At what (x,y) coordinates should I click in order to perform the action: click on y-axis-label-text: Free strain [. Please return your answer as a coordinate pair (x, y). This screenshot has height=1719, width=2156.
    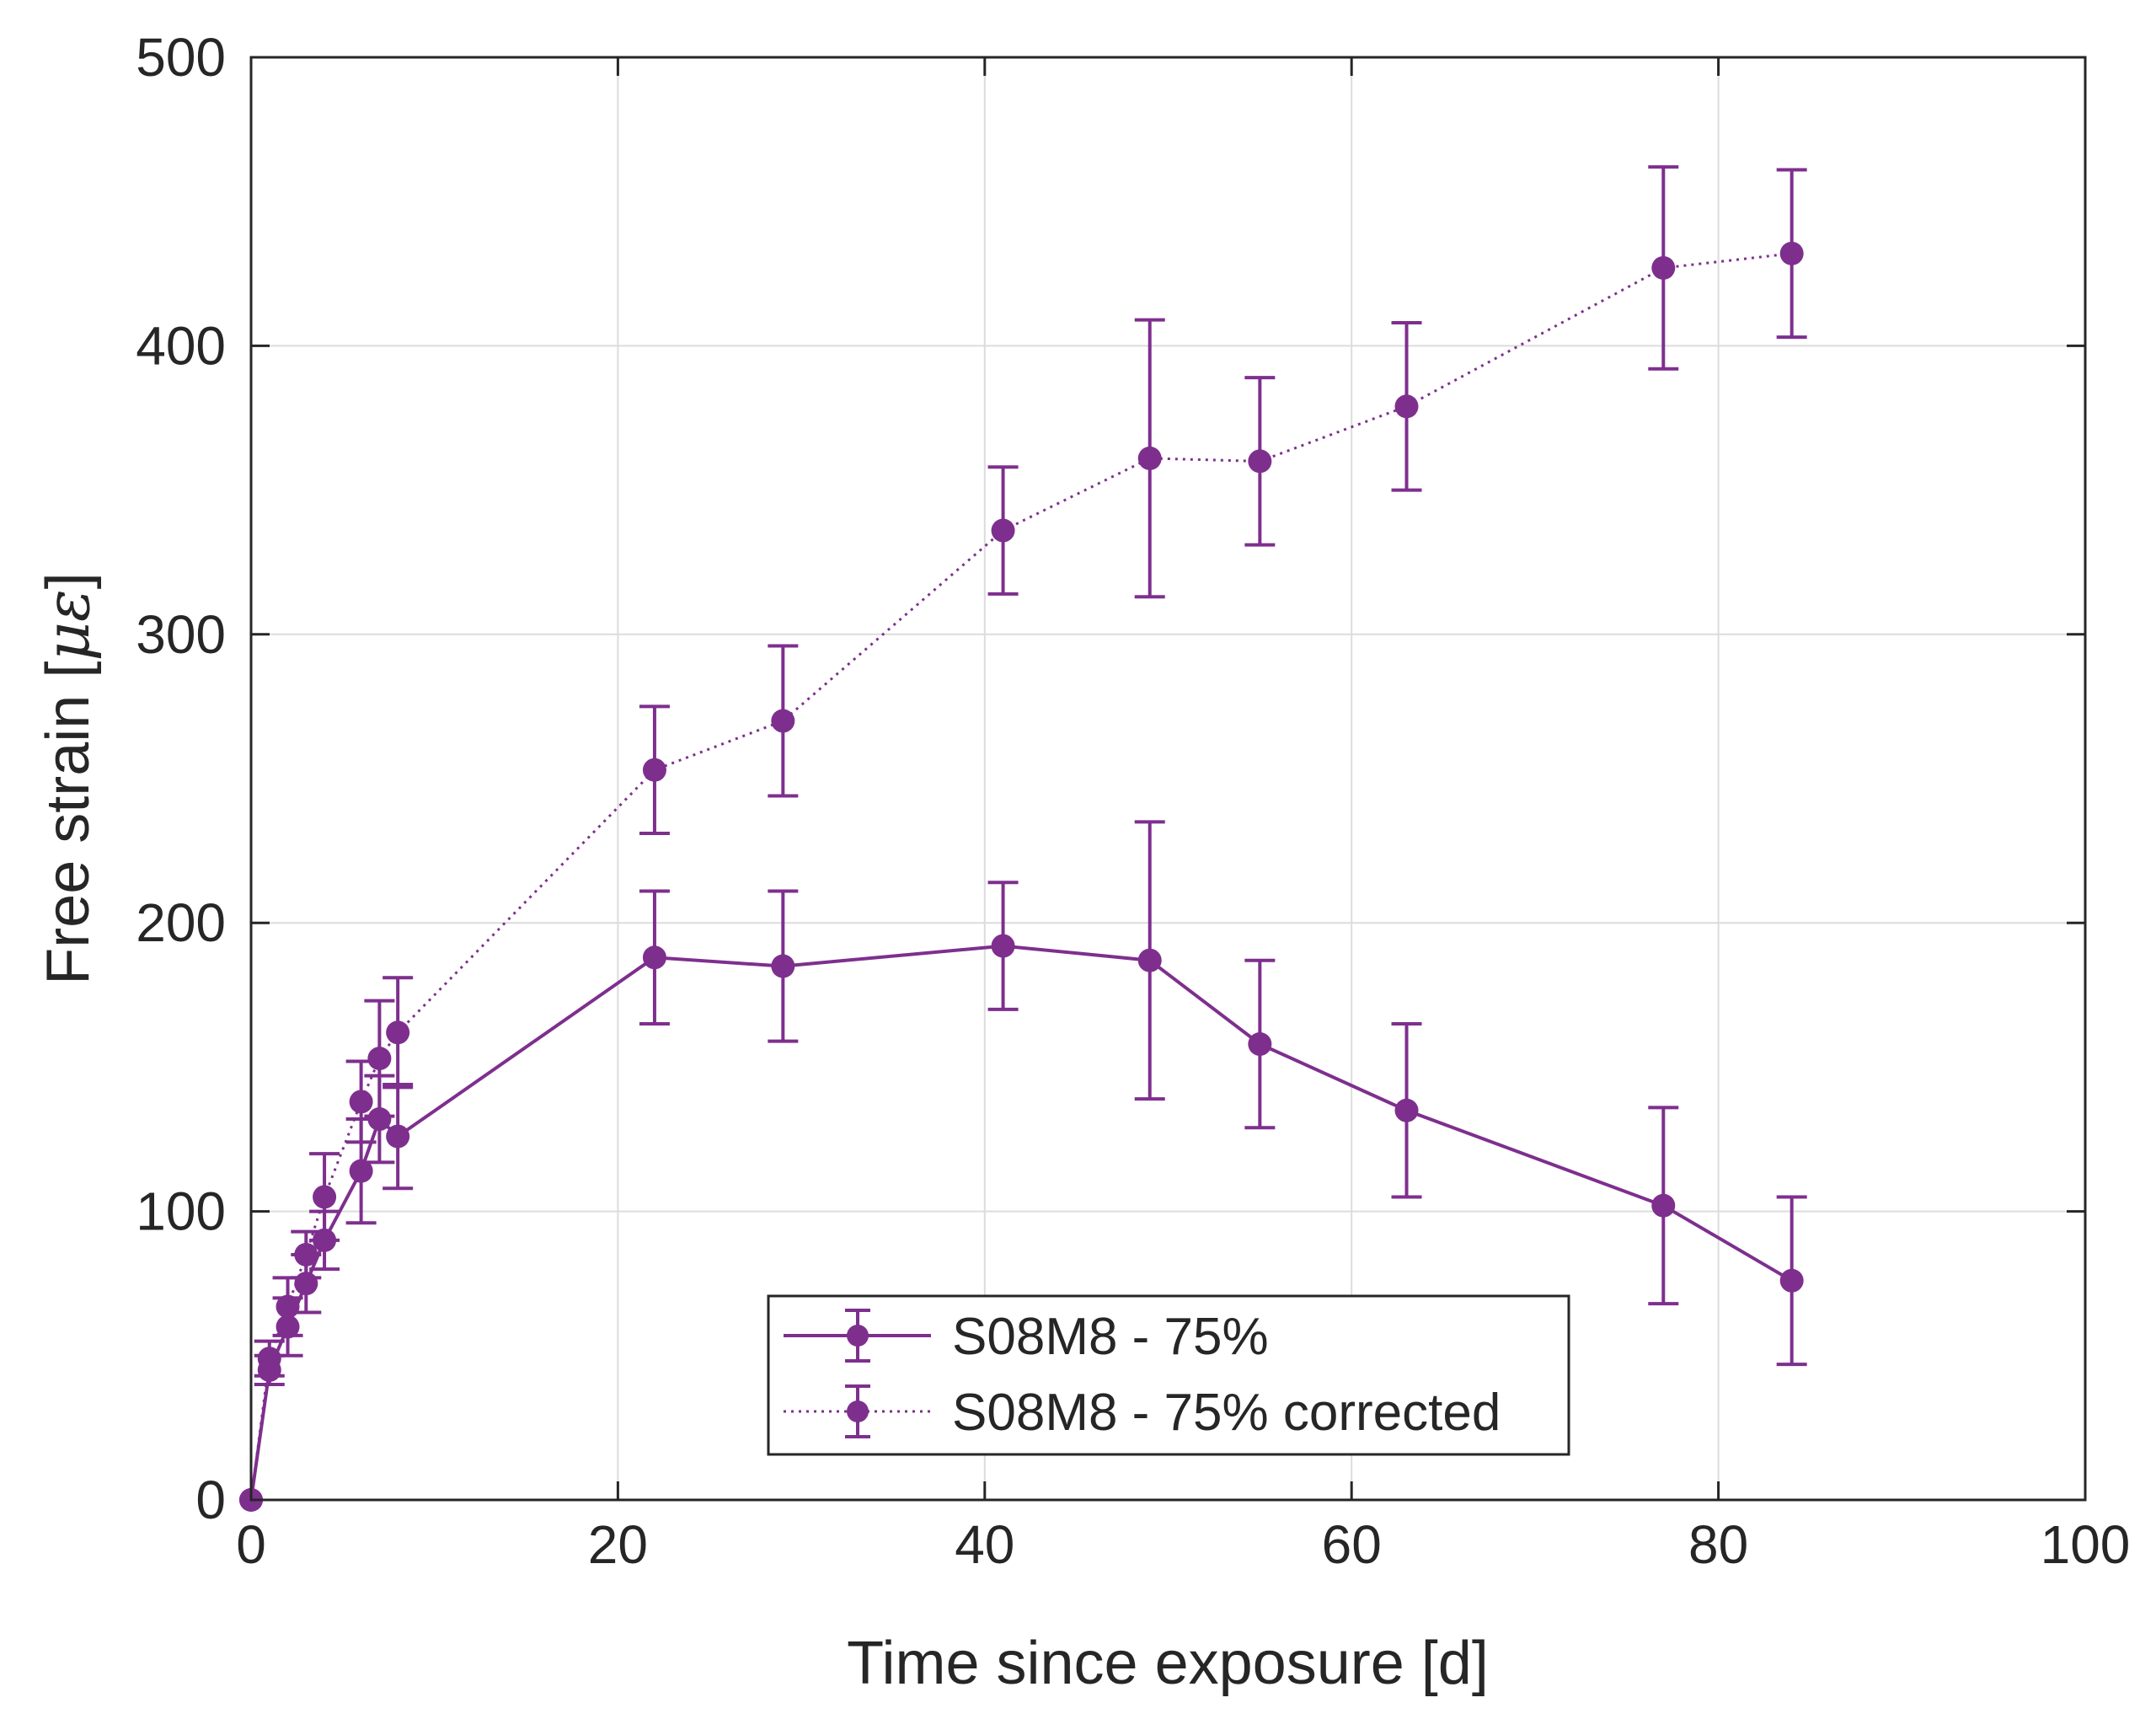
    Looking at the image, I should click on (68, 823).